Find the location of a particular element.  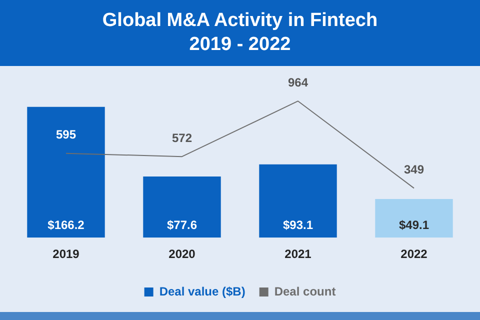

x-tick-label: 2021 is located at coordinates (298, 254).